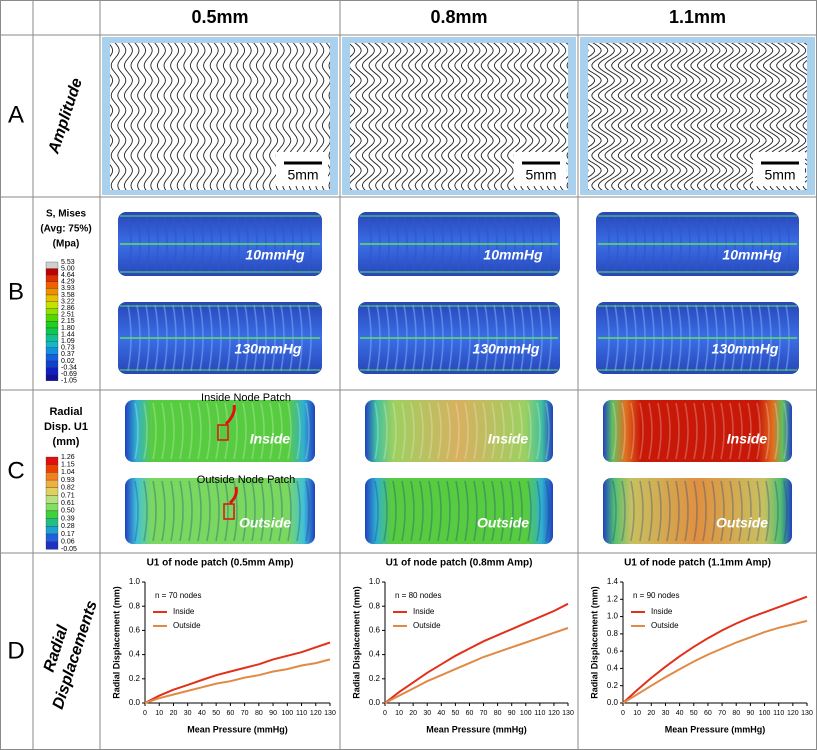 The width and height of the screenshot is (817, 750). What do you see at coordinates (68, 315) in the screenshot?
I see `colorbar-label: 2.51` at bounding box center [68, 315].